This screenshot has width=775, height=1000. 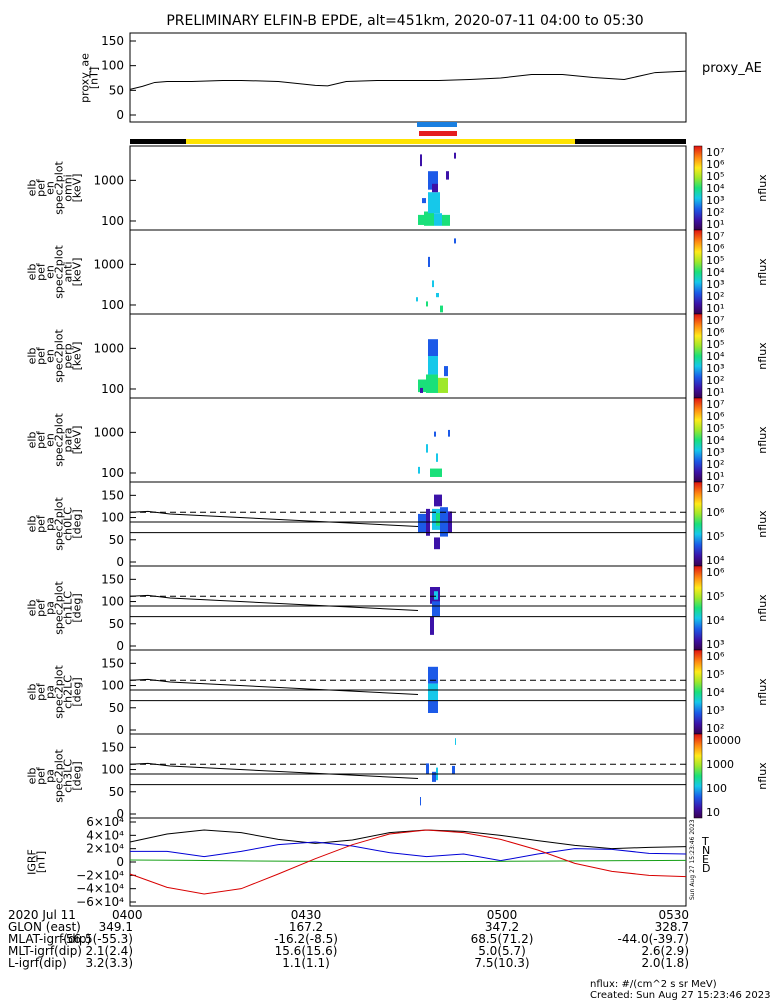 I want to click on panel-ylabel-line: [deg], so click(x=77, y=775).